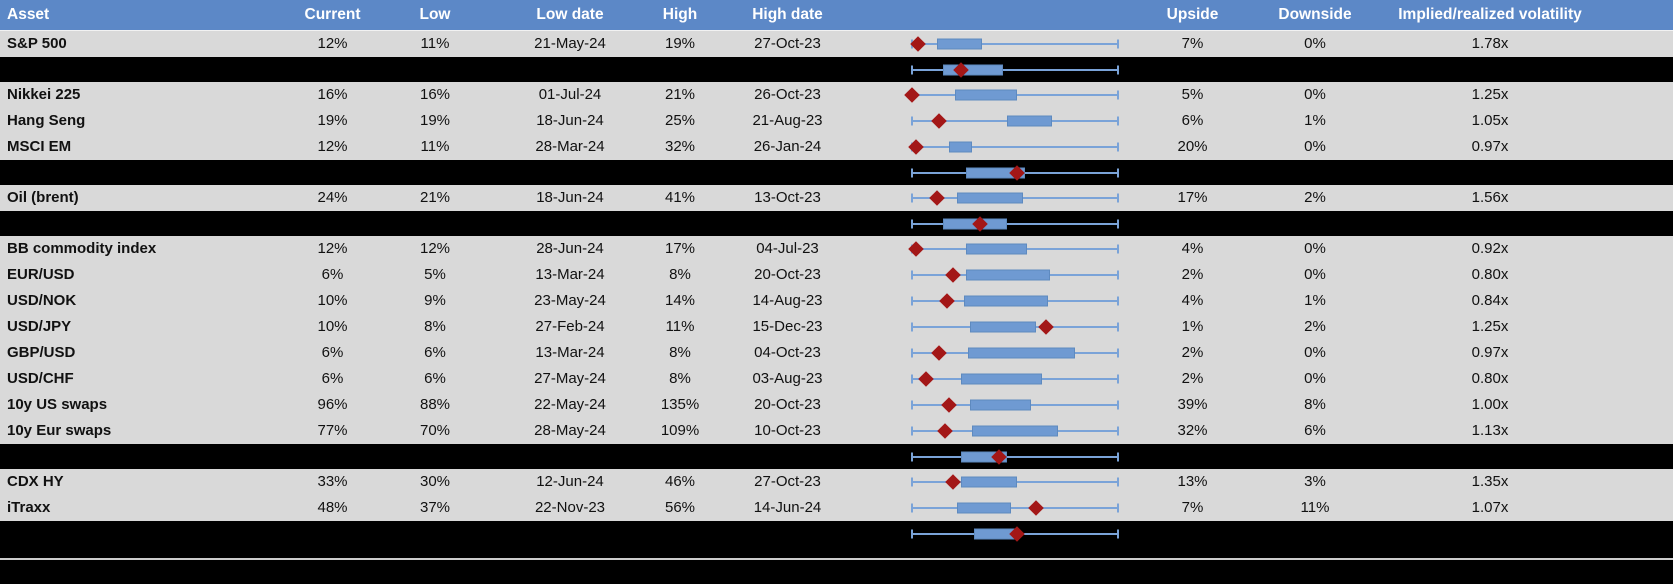  Describe the element at coordinates (1192, 120) in the screenshot. I see `cell-upside: 6%` at that location.